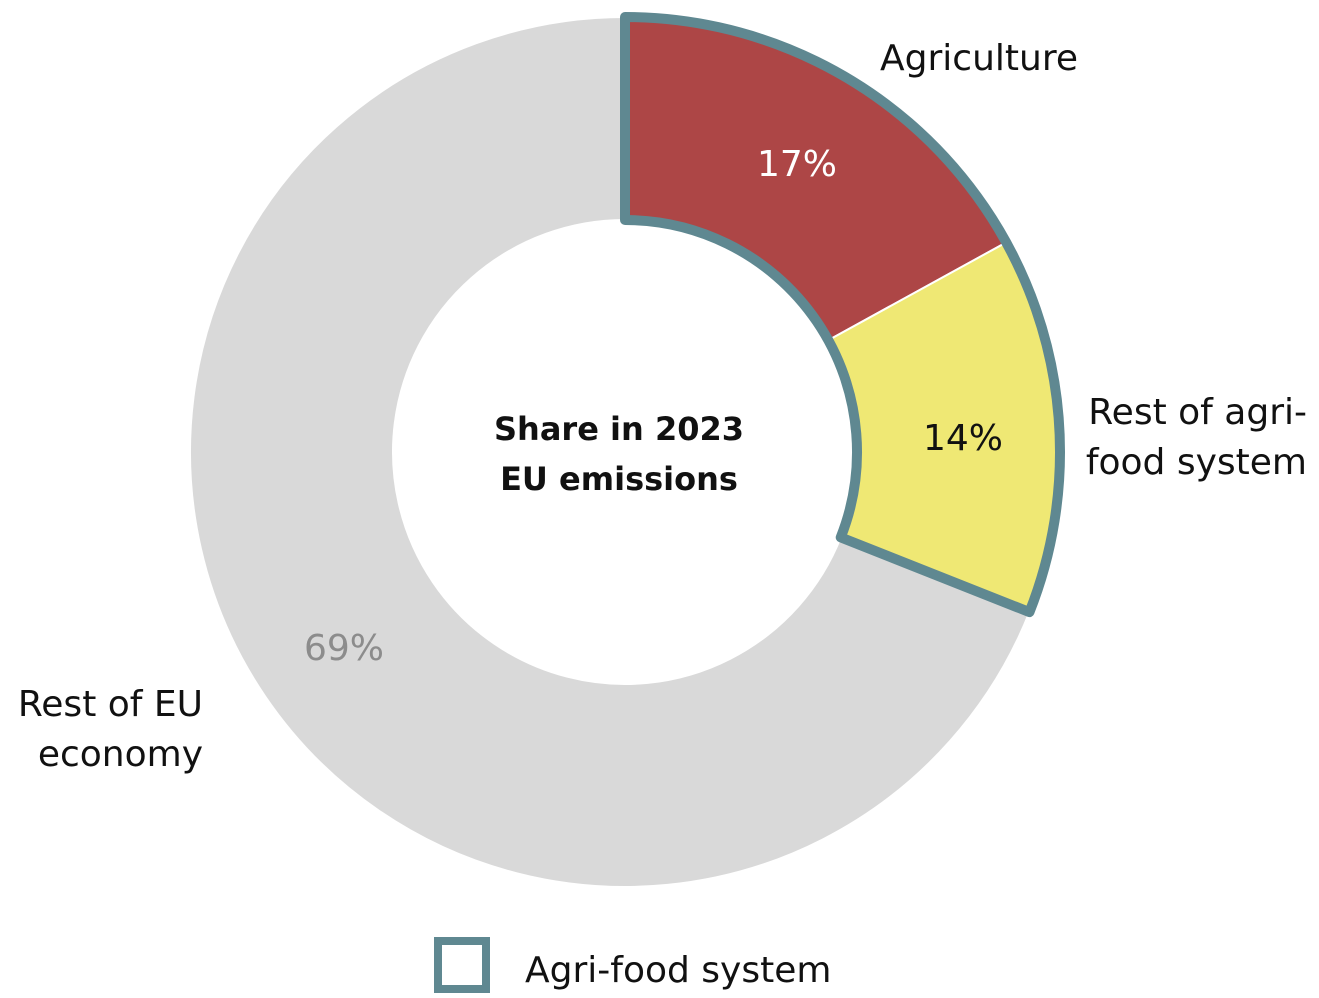 The image size is (1319, 998). What do you see at coordinates (797, 164) in the screenshot?
I see `value-label-agriculture: 17%` at bounding box center [797, 164].